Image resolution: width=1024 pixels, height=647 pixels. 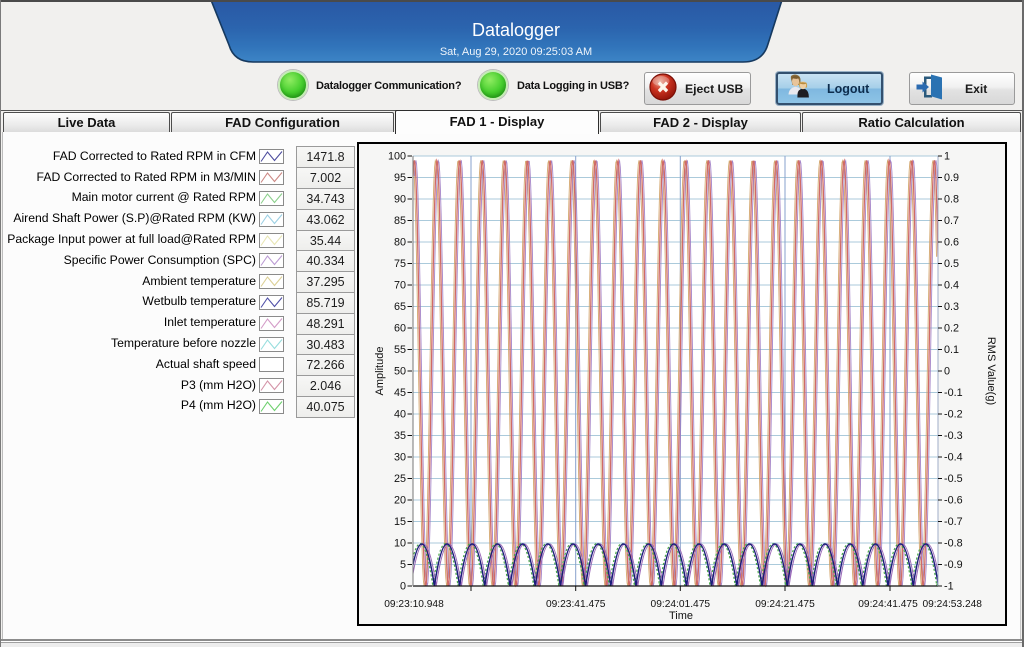 What do you see at coordinates (953, 393) in the screenshot?
I see `svg-text: -0.1` at bounding box center [953, 393].